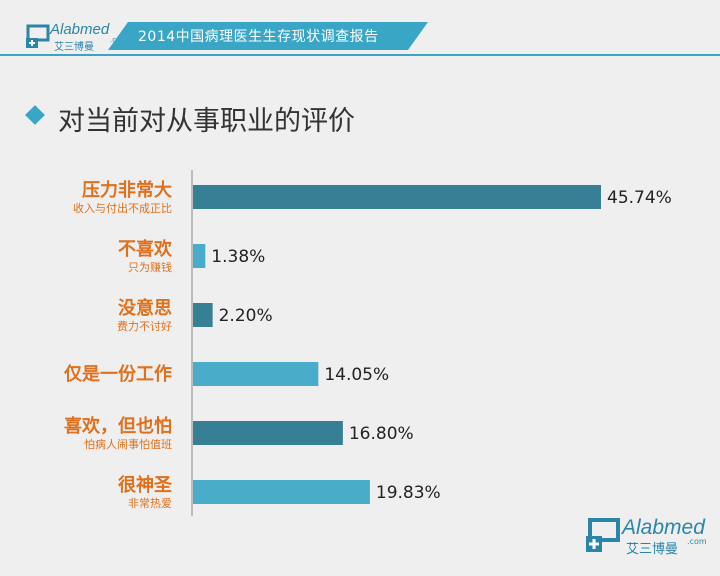  What do you see at coordinates (697, 541) in the screenshot?
I see `footer-logo-suffix: .com` at bounding box center [697, 541].